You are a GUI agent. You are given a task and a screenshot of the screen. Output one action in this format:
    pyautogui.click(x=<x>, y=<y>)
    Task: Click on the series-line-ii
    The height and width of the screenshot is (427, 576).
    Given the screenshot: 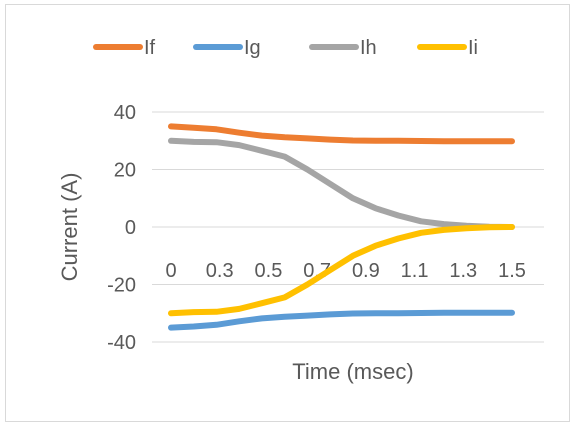 What is the action you would take?
    pyautogui.click(x=341, y=270)
    